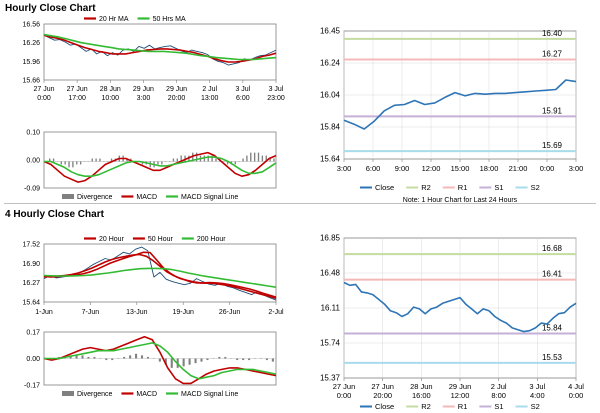 This screenshot has width=600, height=413. Describe the element at coordinates (460, 307) in the screenshot. I see `series-line-close` at that location.